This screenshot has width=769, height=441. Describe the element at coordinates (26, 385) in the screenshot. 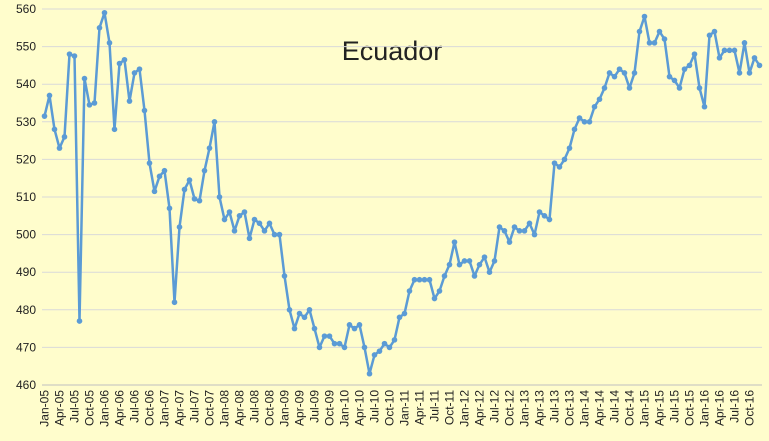

I see `y-tick-label: 460` at that location.